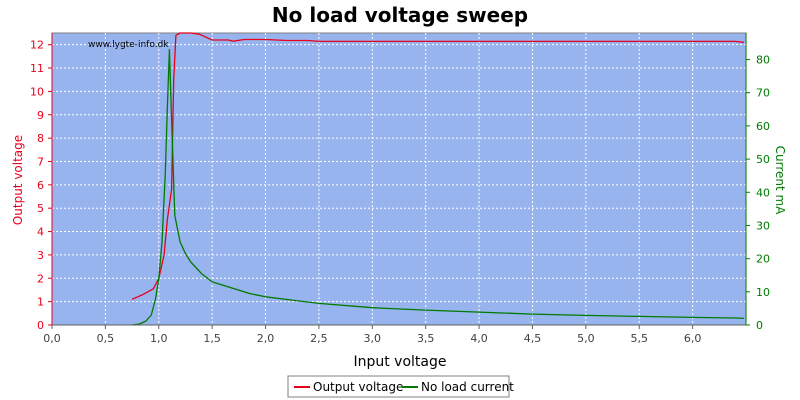 The width and height of the screenshot is (800, 400). What do you see at coordinates (533, 338) in the screenshot?
I see `x-tick-label: 4,5` at bounding box center [533, 338].